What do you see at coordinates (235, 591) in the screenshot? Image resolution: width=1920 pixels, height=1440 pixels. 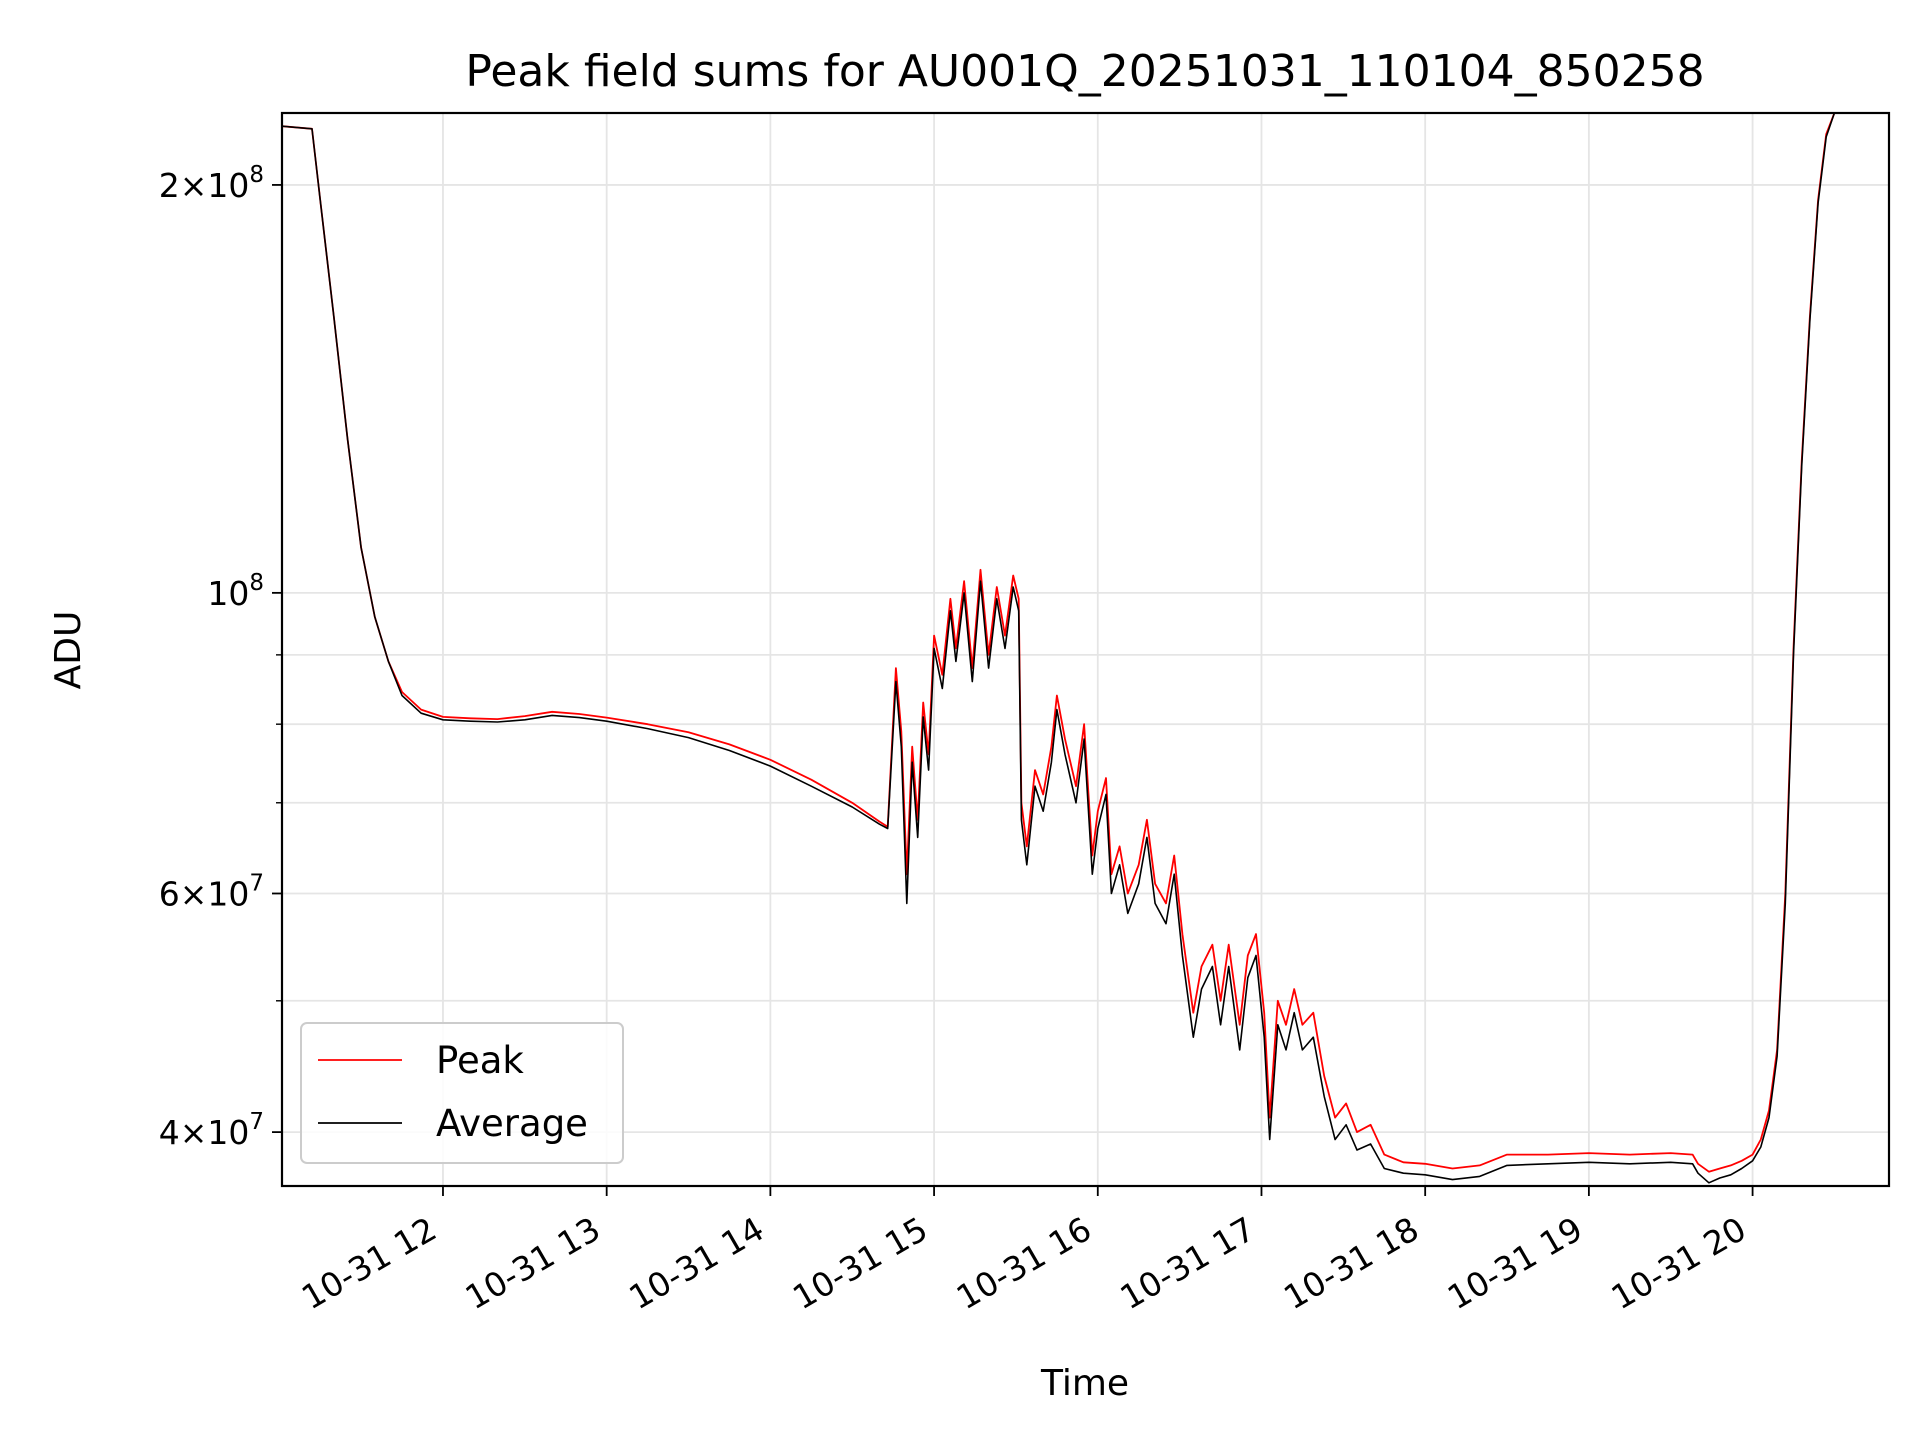 I see `y-tick-label: 108` at bounding box center [235, 591].